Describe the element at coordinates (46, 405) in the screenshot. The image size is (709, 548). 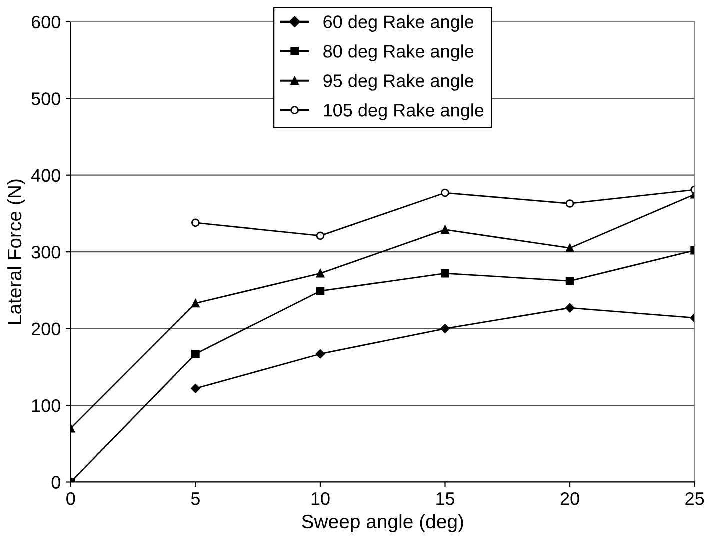
I see `y-tick-label: 100` at that location.